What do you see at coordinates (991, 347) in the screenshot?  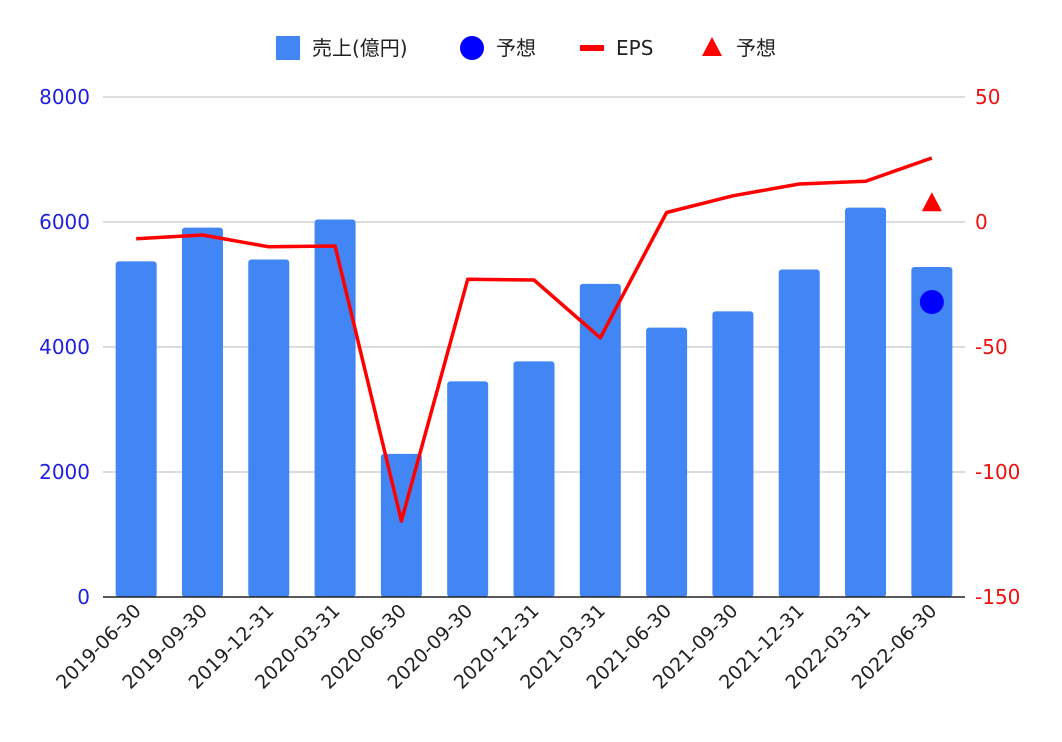 I see `y-right-tick-label: -50` at bounding box center [991, 347].